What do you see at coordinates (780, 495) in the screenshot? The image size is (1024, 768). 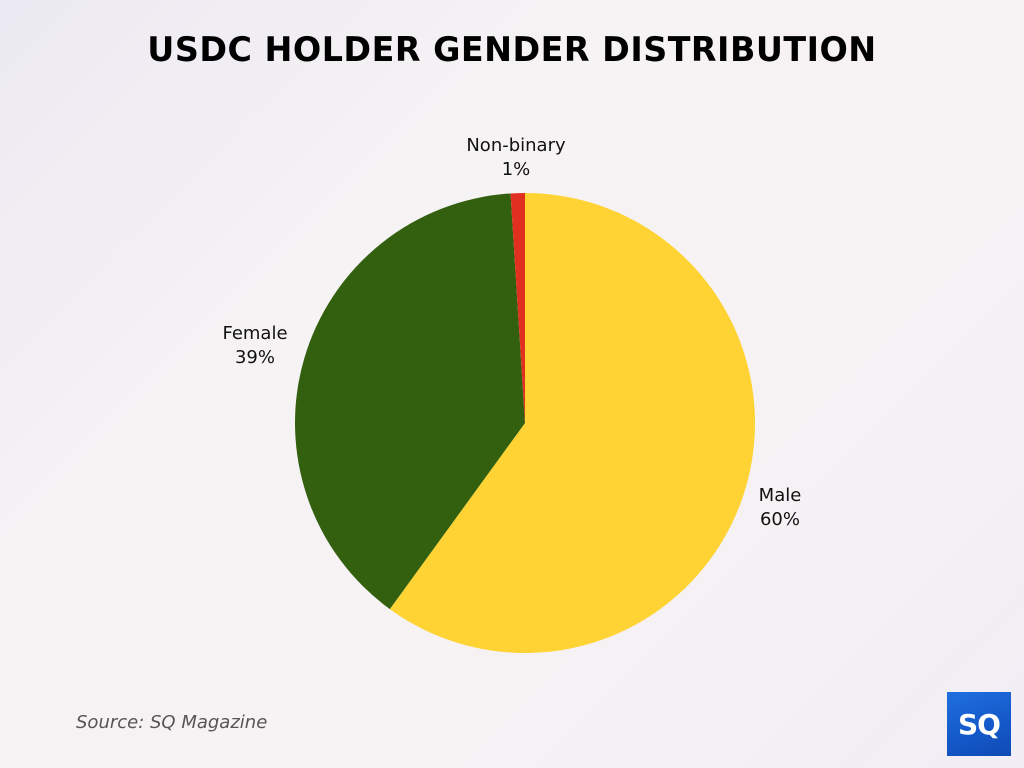 I see `label-male-name: Male` at bounding box center [780, 495].